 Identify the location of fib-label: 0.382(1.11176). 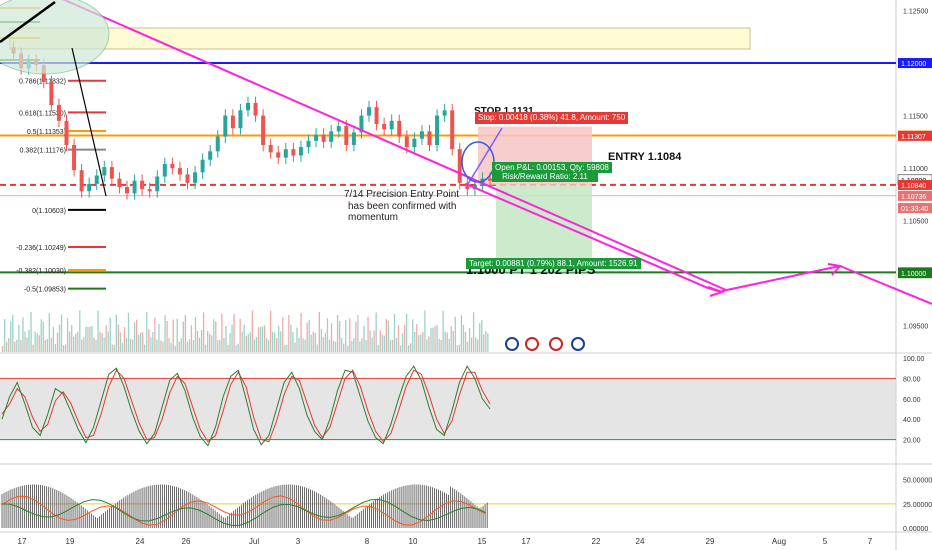
(43, 151).